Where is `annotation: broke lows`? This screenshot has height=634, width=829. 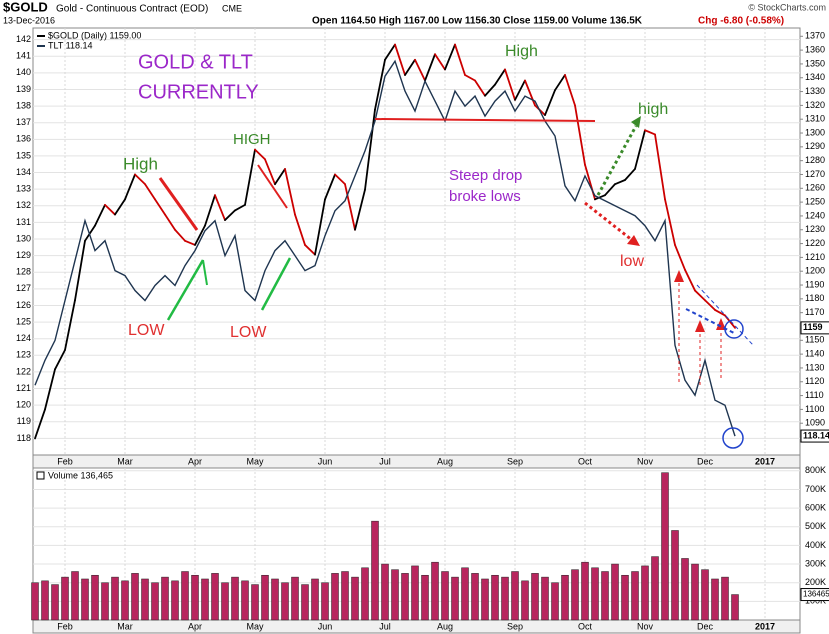 annotation: broke lows is located at coordinates (485, 196).